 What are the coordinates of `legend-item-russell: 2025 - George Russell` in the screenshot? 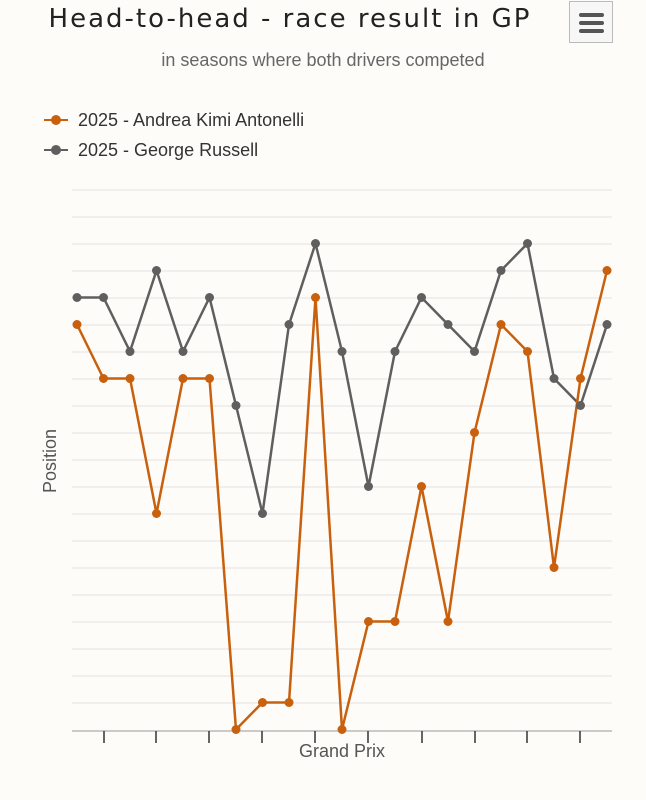 It's located at (174, 150).